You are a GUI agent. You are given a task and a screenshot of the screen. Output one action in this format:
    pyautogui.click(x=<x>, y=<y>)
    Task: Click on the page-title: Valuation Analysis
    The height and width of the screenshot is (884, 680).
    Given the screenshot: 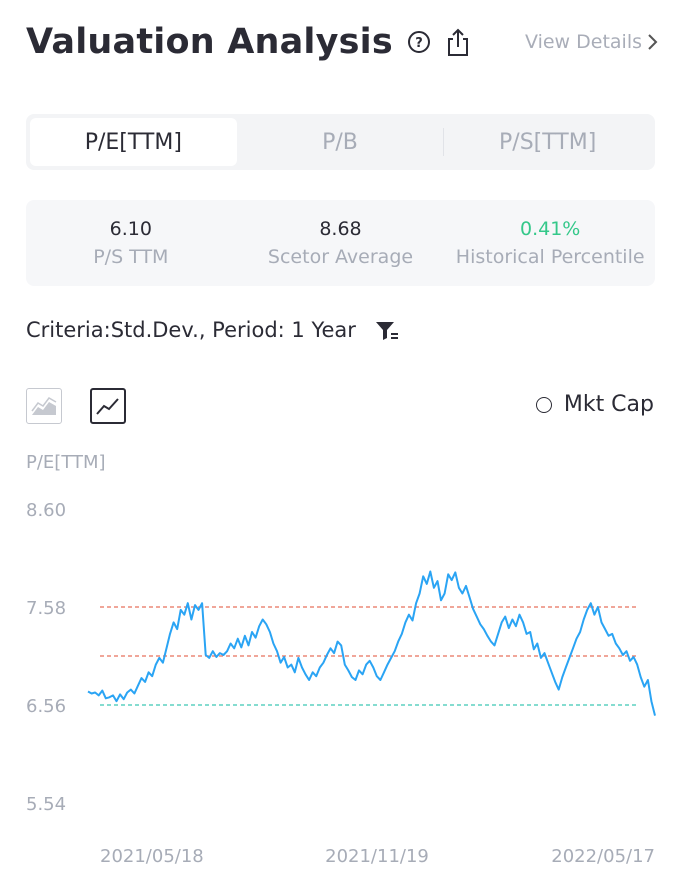 What is the action you would take?
    pyautogui.click(x=209, y=42)
    